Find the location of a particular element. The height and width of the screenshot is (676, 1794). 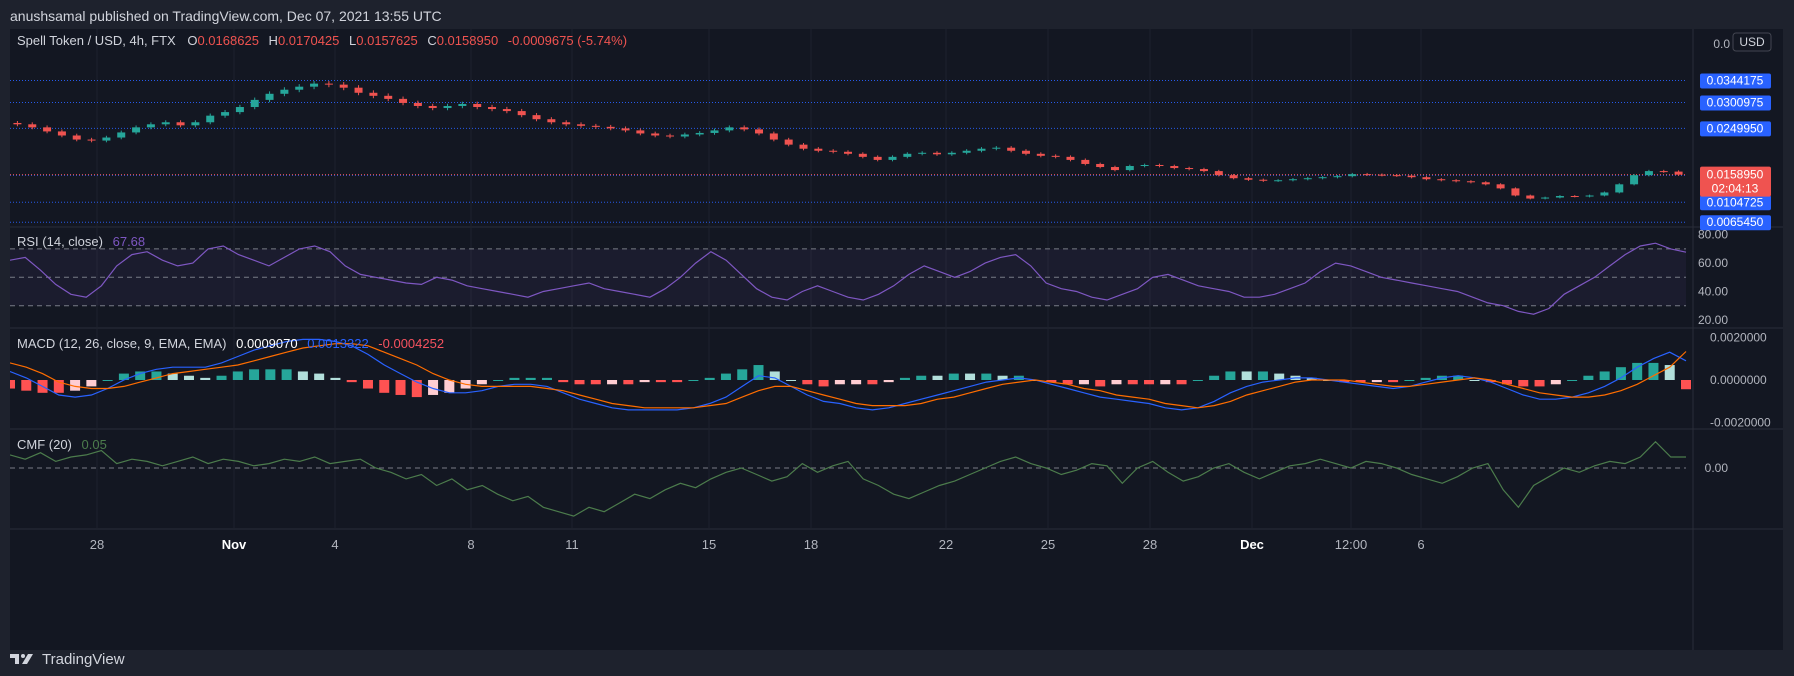

high-value: 0.0170425 is located at coordinates (308, 40).